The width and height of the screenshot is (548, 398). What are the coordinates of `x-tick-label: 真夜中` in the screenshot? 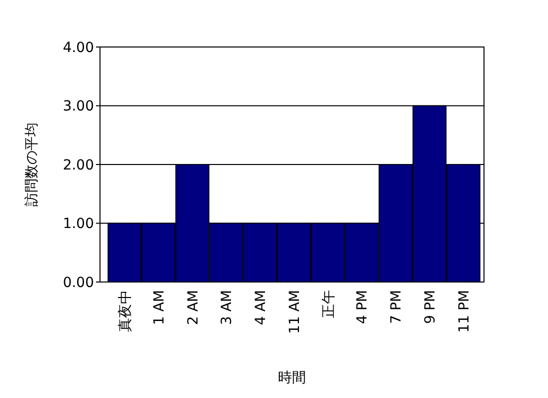 It's located at (126, 311).